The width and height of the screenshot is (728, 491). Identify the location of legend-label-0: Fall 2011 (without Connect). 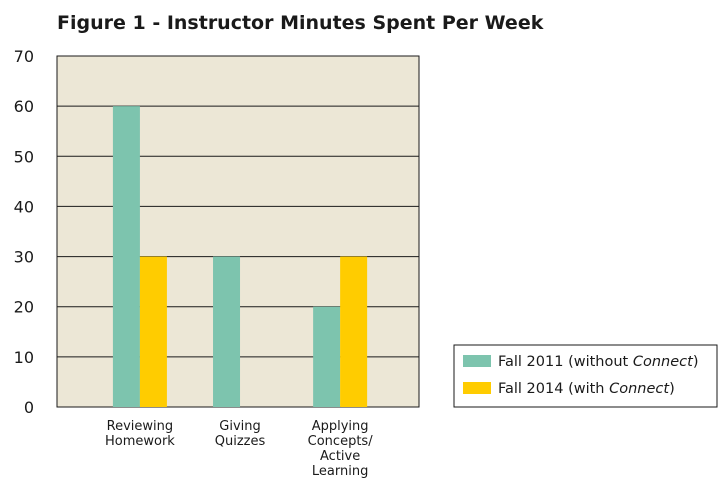
(598, 362).